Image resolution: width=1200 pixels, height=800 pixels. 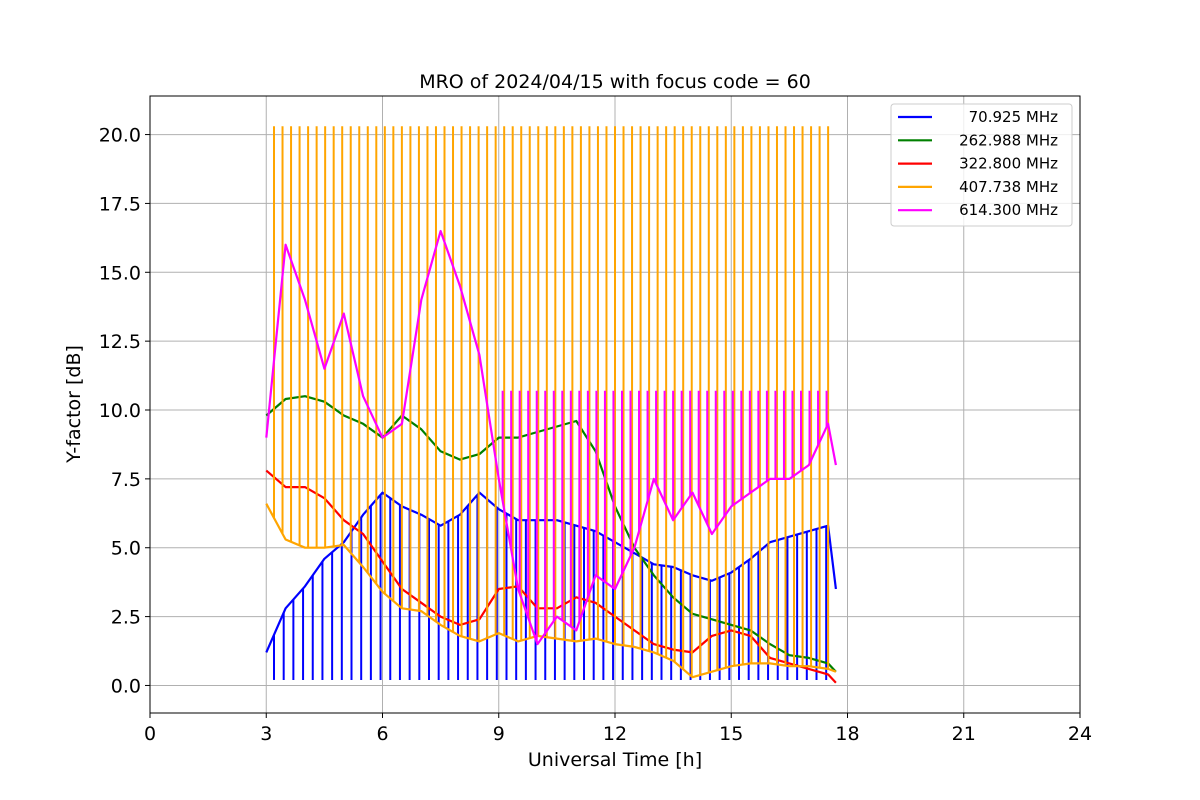 I want to click on x-tick-label: 3, so click(x=266, y=734).